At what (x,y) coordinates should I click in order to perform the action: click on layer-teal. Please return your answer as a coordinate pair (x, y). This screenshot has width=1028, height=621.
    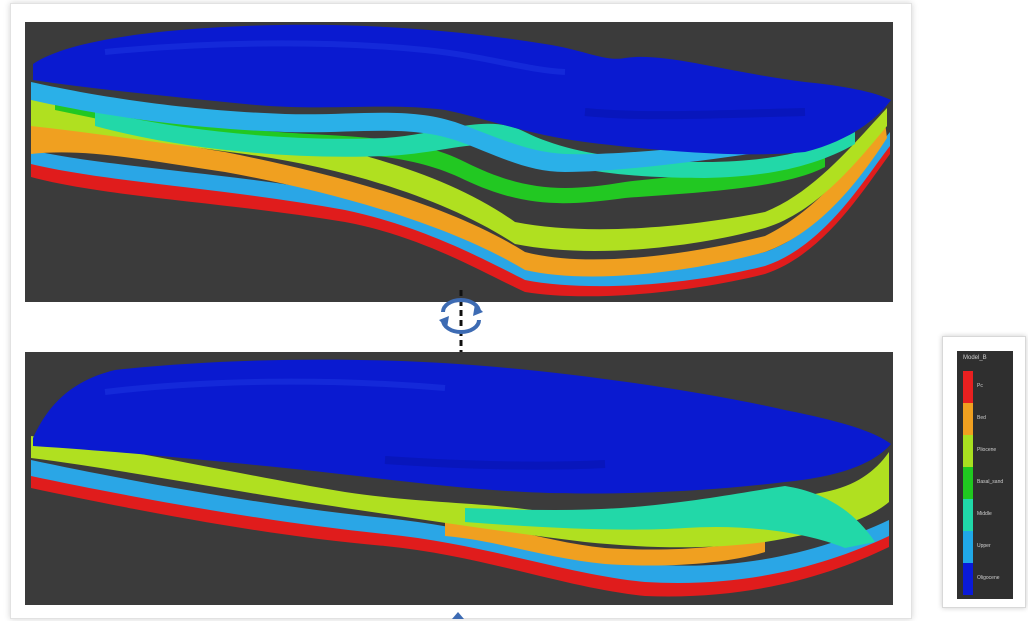
    Looking at the image, I should click on (670, 517).